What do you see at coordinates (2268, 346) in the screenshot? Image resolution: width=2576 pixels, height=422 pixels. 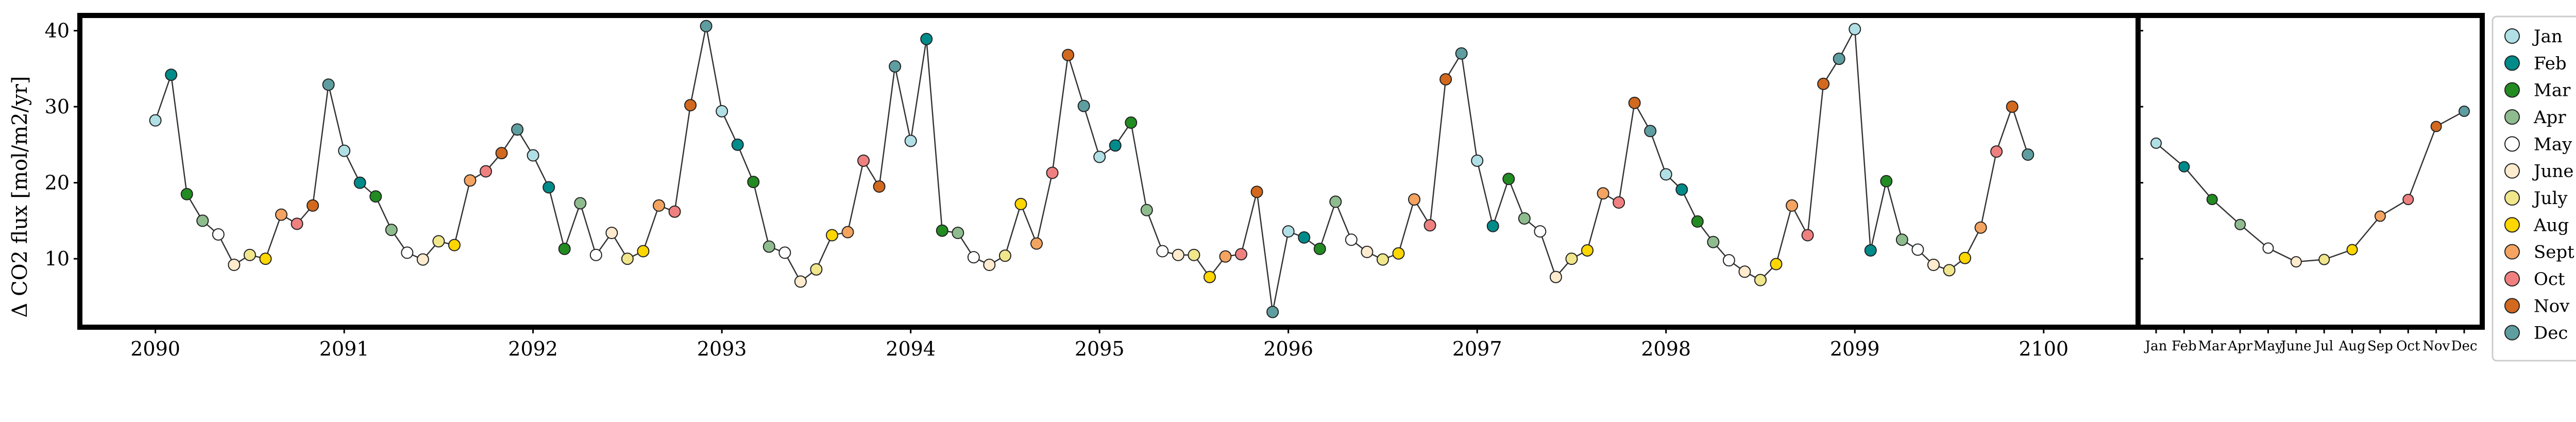 I see `clim-x-tick-label: May` at bounding box center [2268, 346].